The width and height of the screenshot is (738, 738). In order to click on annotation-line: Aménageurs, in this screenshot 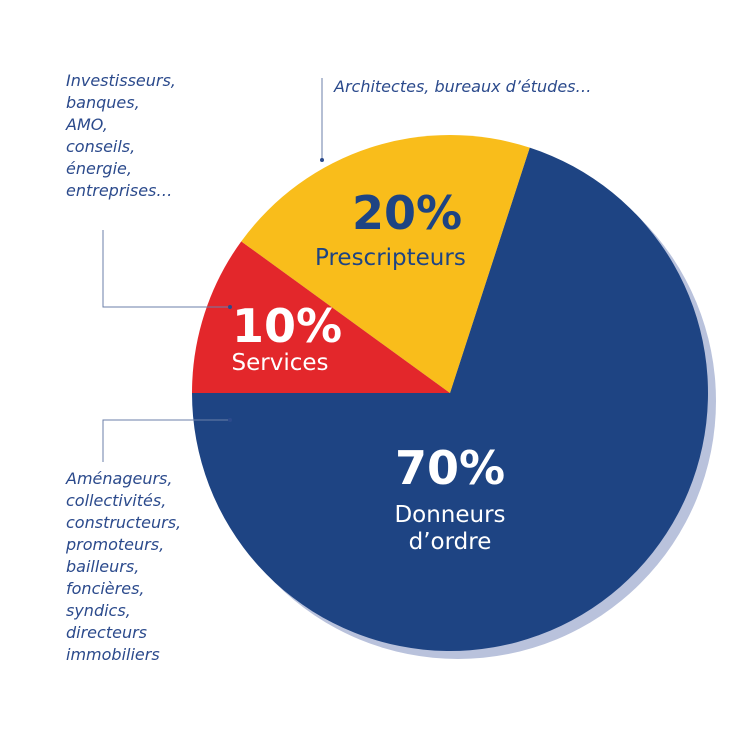, I will do `click(119, 478)`.